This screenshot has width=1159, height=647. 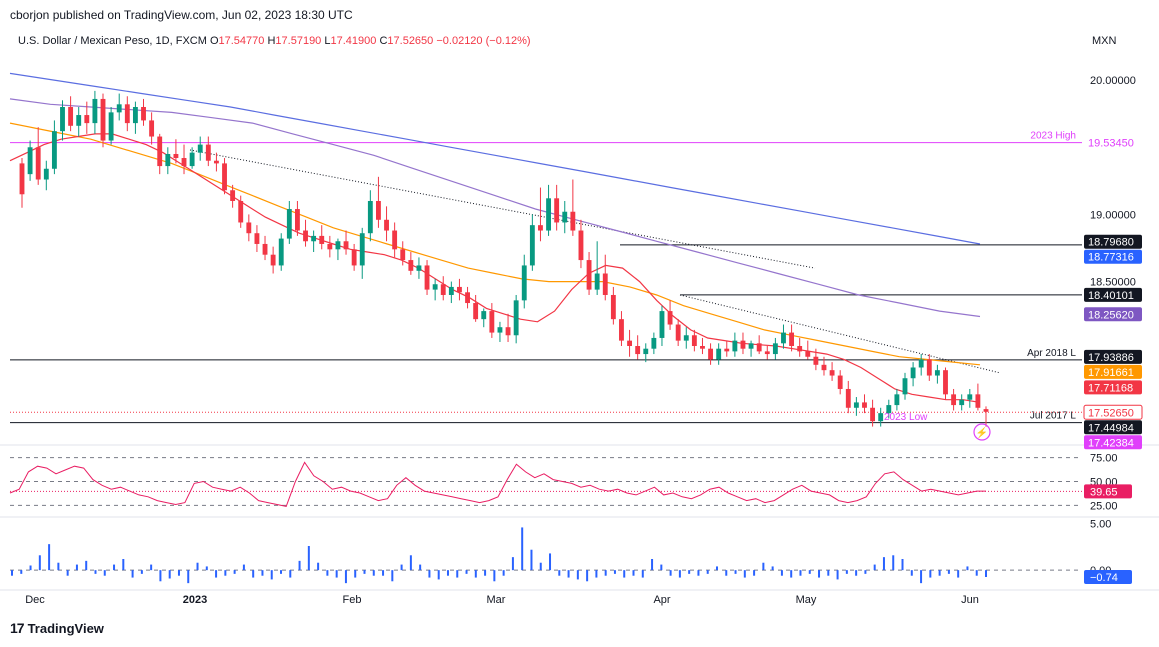 I want to click on symbol-name: U.S. Dollar / Mexican Peso, 1D, FXCM, so click(x=112, y=41).